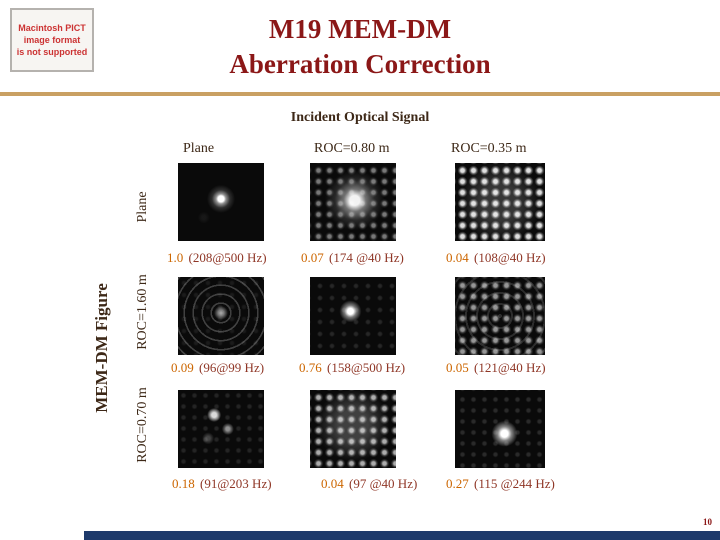 This screenshot has height=540, width=720. I want to click on caption-r2c2: 0.76 (158@500 Hz), so click(352, 368).